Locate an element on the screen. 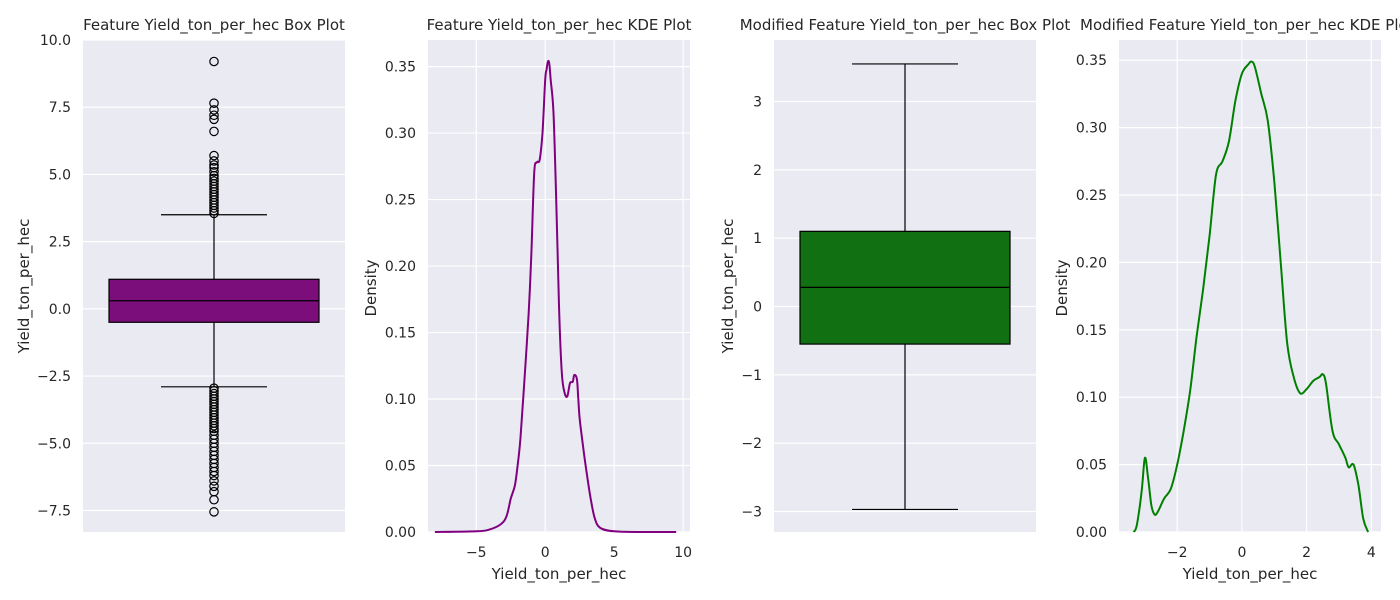  x-tick-labels: −2 0 2 4 is located at coordinates (1271, 553).